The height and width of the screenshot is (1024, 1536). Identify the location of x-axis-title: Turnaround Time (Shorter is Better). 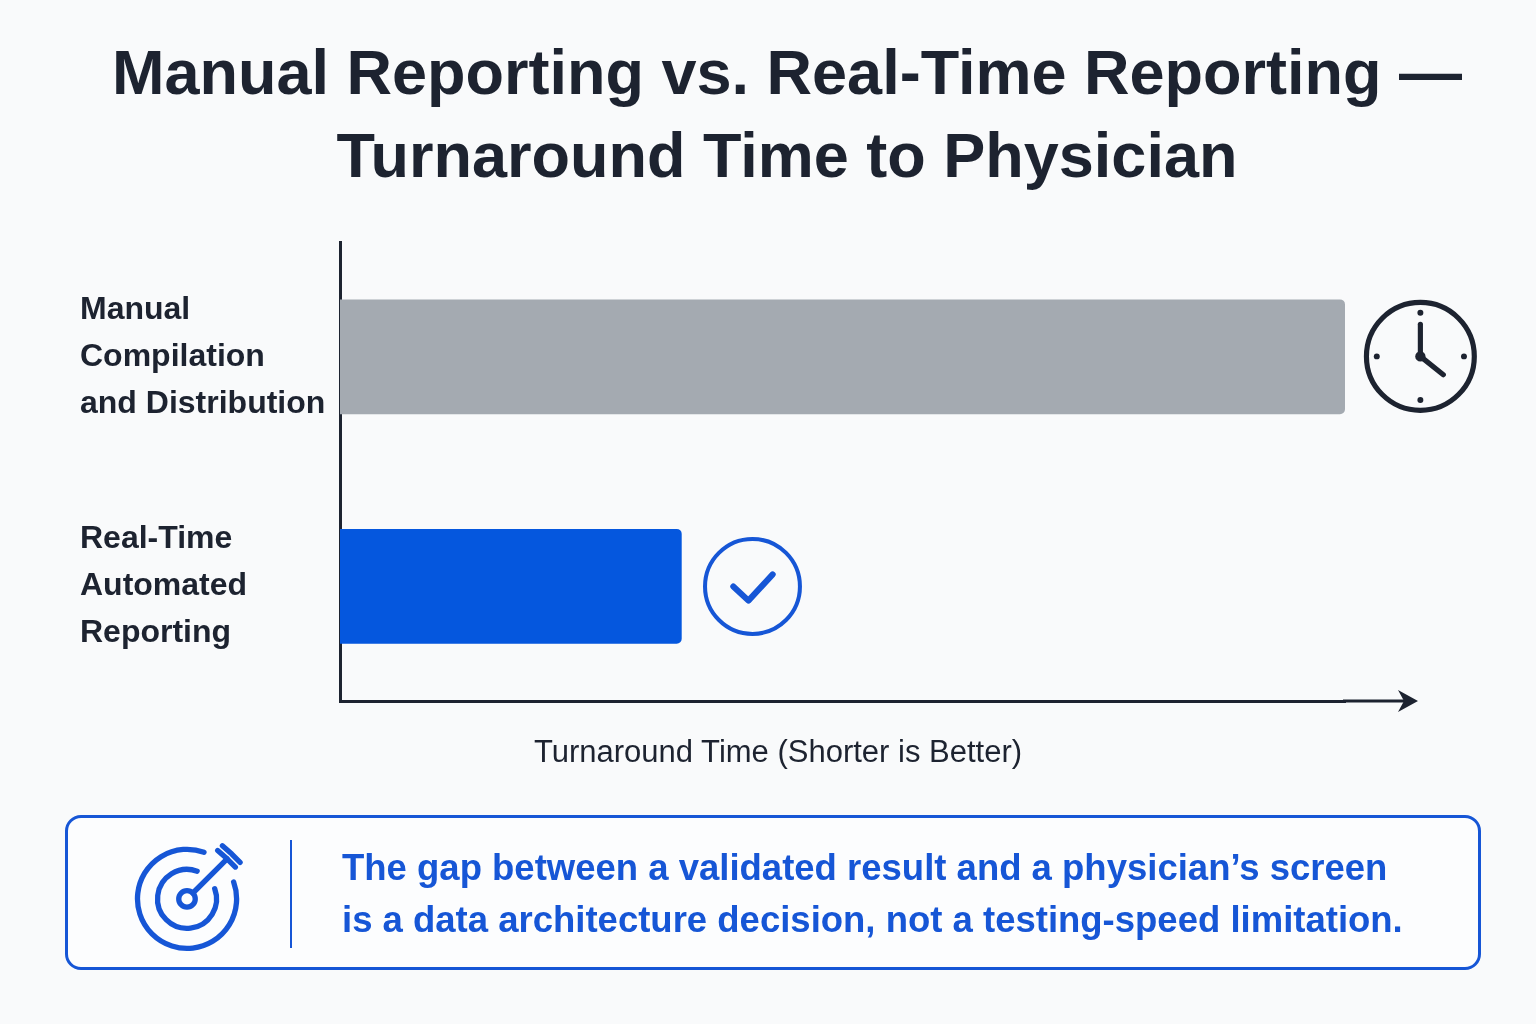
(778, 751).